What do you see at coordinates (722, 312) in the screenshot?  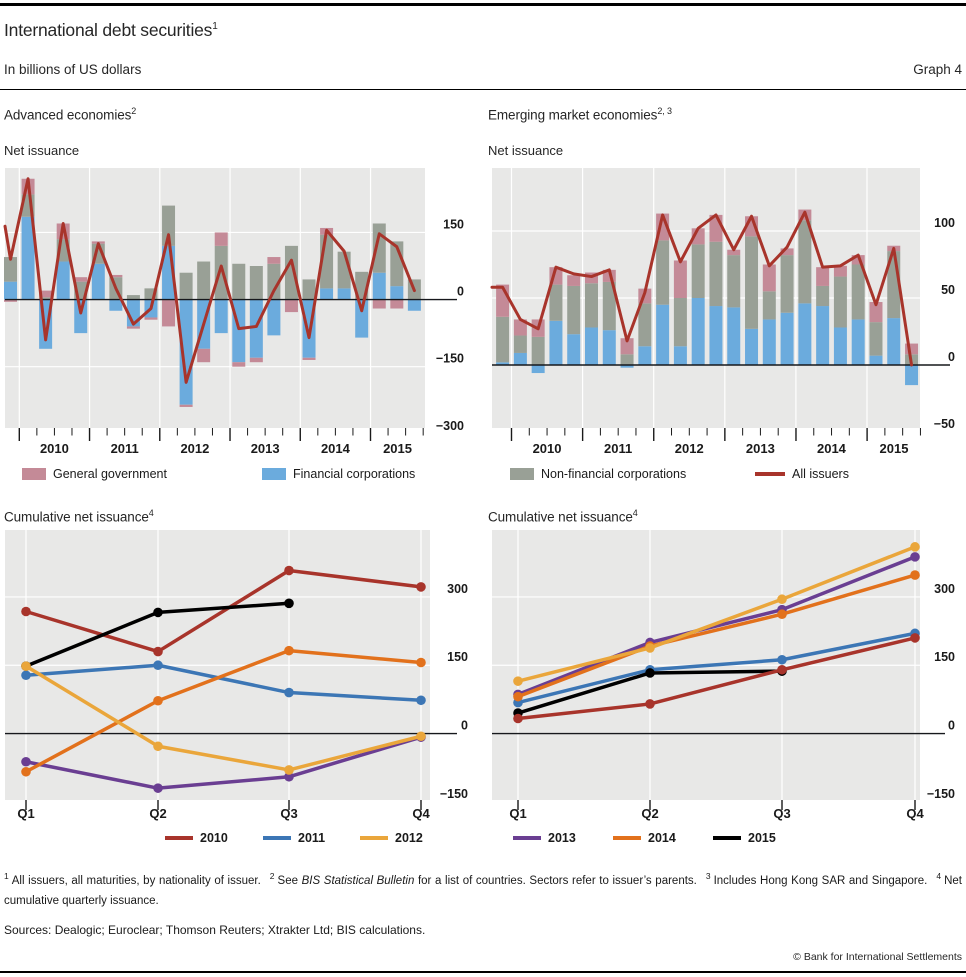 I see `emerging-net-issuance-chart: 2010 2011 2012 2013 2014 2015 100 50 0 −50` at bounding box center [722, 312].